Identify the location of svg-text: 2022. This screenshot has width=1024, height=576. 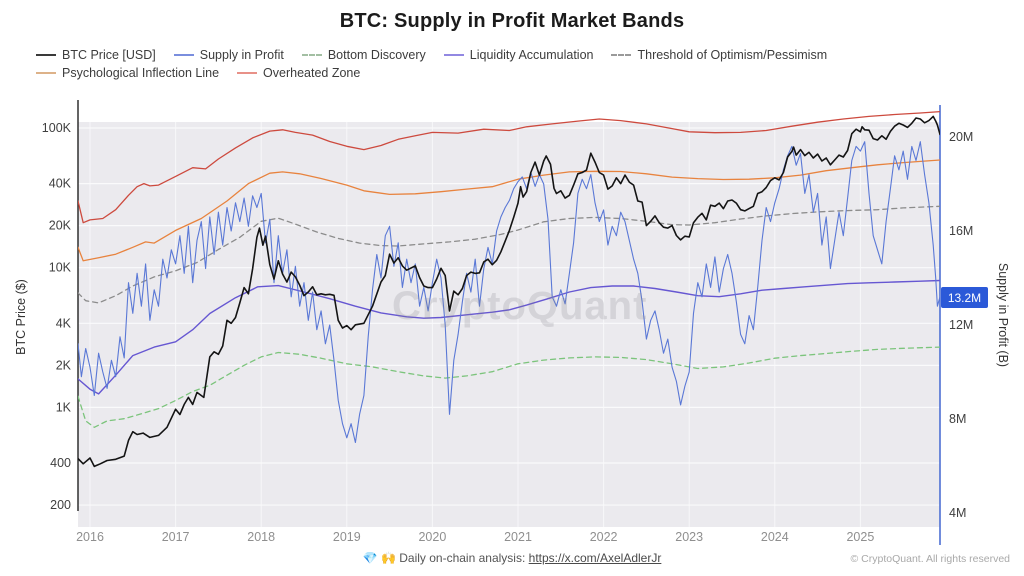
(604, 537).